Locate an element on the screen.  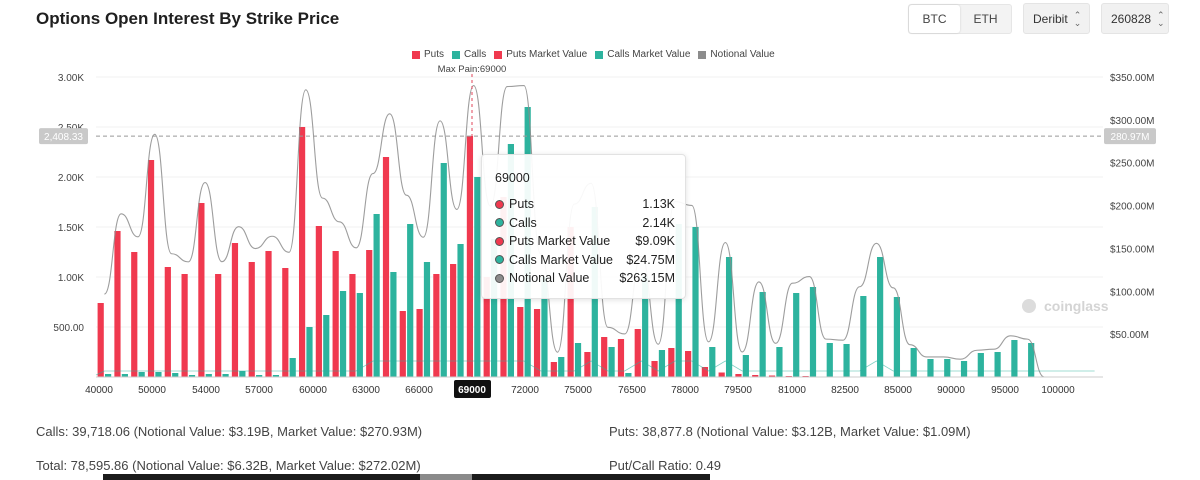
x-tick-label: 60000 is located at coordinates (313, 390).